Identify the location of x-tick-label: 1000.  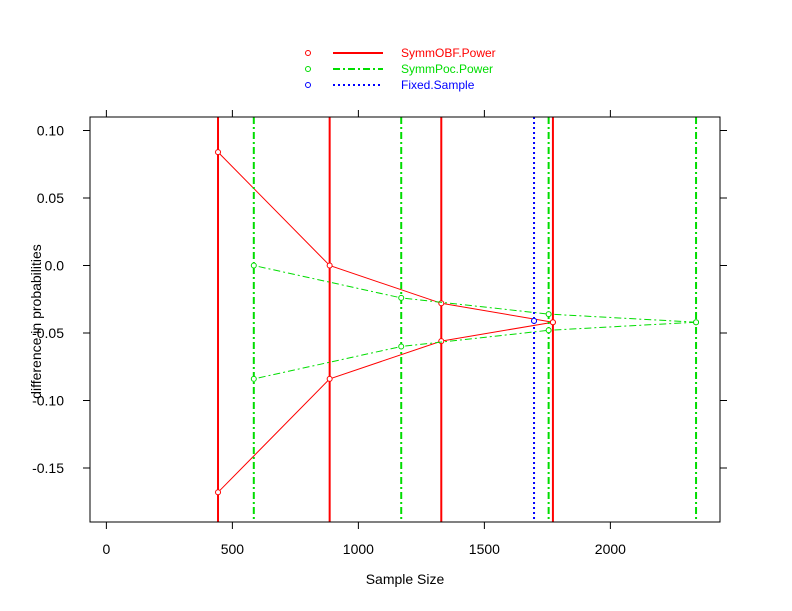
(358, 549).